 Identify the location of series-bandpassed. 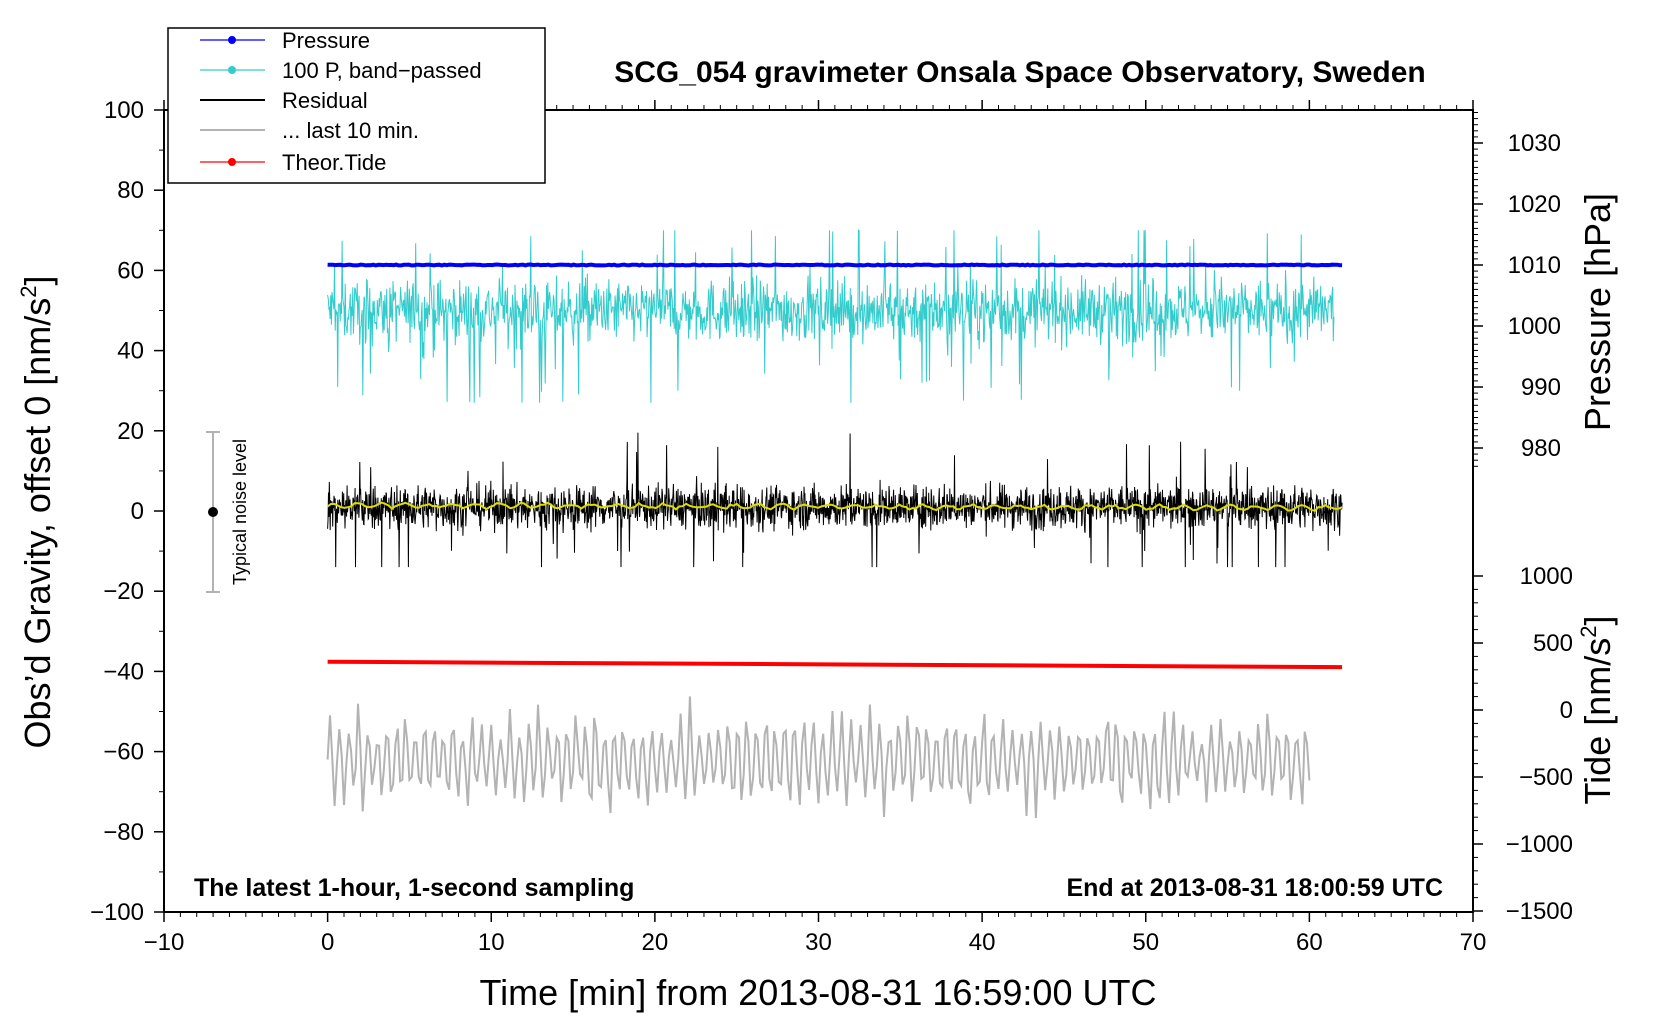
(831, 316).